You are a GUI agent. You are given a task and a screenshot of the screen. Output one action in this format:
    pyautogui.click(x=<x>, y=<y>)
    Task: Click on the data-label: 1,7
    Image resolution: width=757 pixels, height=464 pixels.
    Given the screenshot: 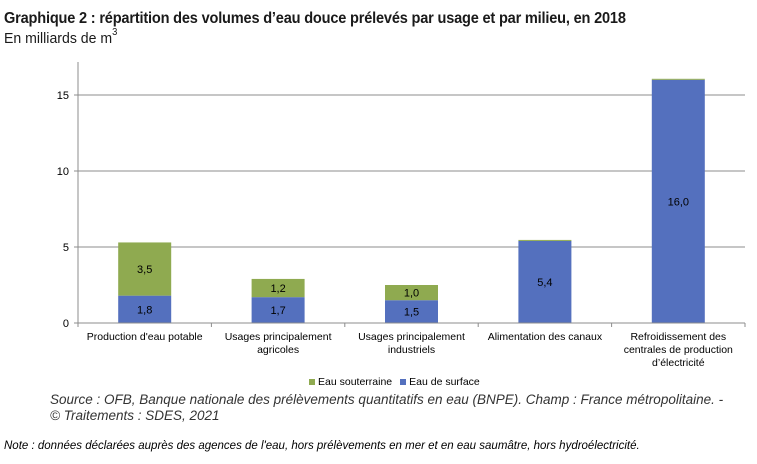 What is the action you would take?
    pyautogui.click(x=277, y=311)
    